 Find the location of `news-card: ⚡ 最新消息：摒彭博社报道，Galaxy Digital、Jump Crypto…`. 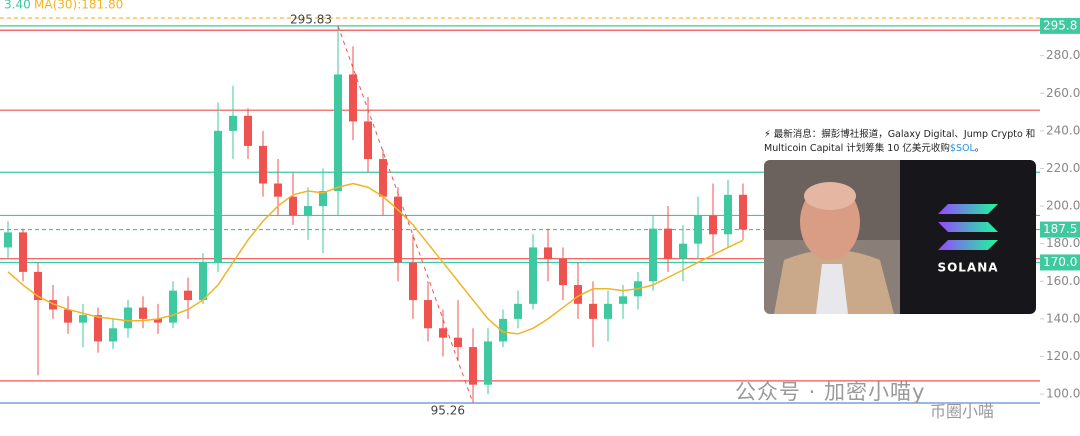

news-card: ⚡ 最新消息：摒彭博社报道，Galaxy Digital、Jump Crypto… is located at coordinates (900, 221).